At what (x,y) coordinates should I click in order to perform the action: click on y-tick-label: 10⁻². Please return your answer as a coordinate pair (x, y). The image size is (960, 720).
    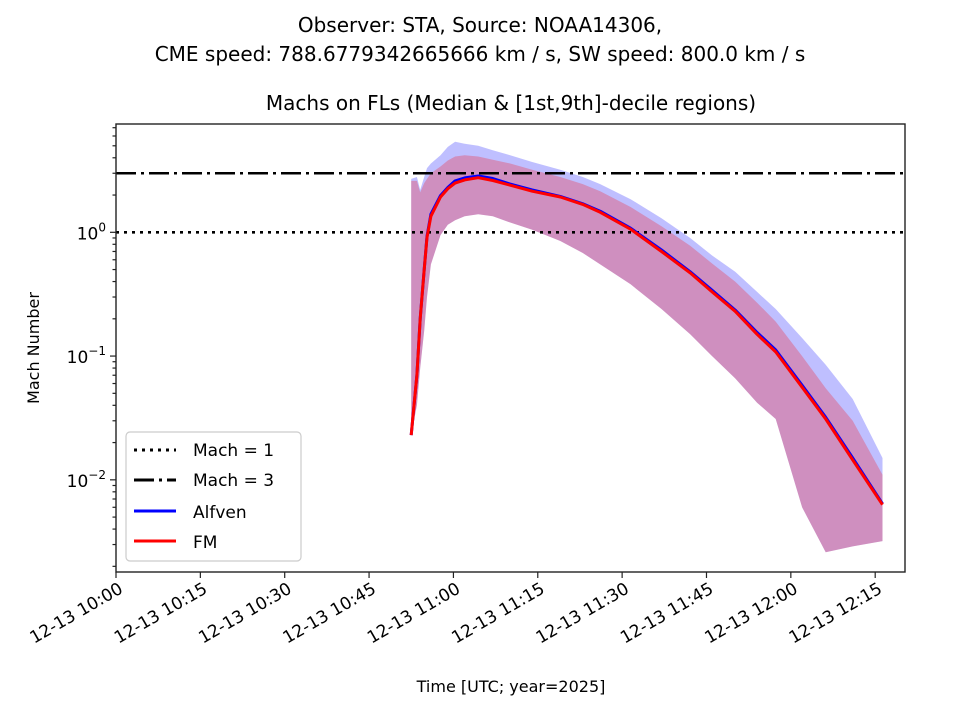
    Looking at the image, I should click on (86, 480).